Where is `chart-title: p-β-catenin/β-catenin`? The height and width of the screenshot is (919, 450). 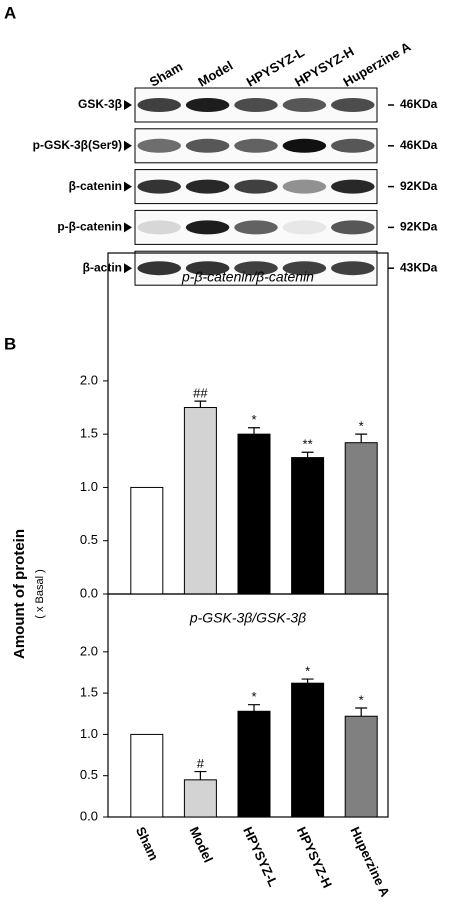 chart-title: p-β-catenin/β-catenin is located at coordinates (247, 277).